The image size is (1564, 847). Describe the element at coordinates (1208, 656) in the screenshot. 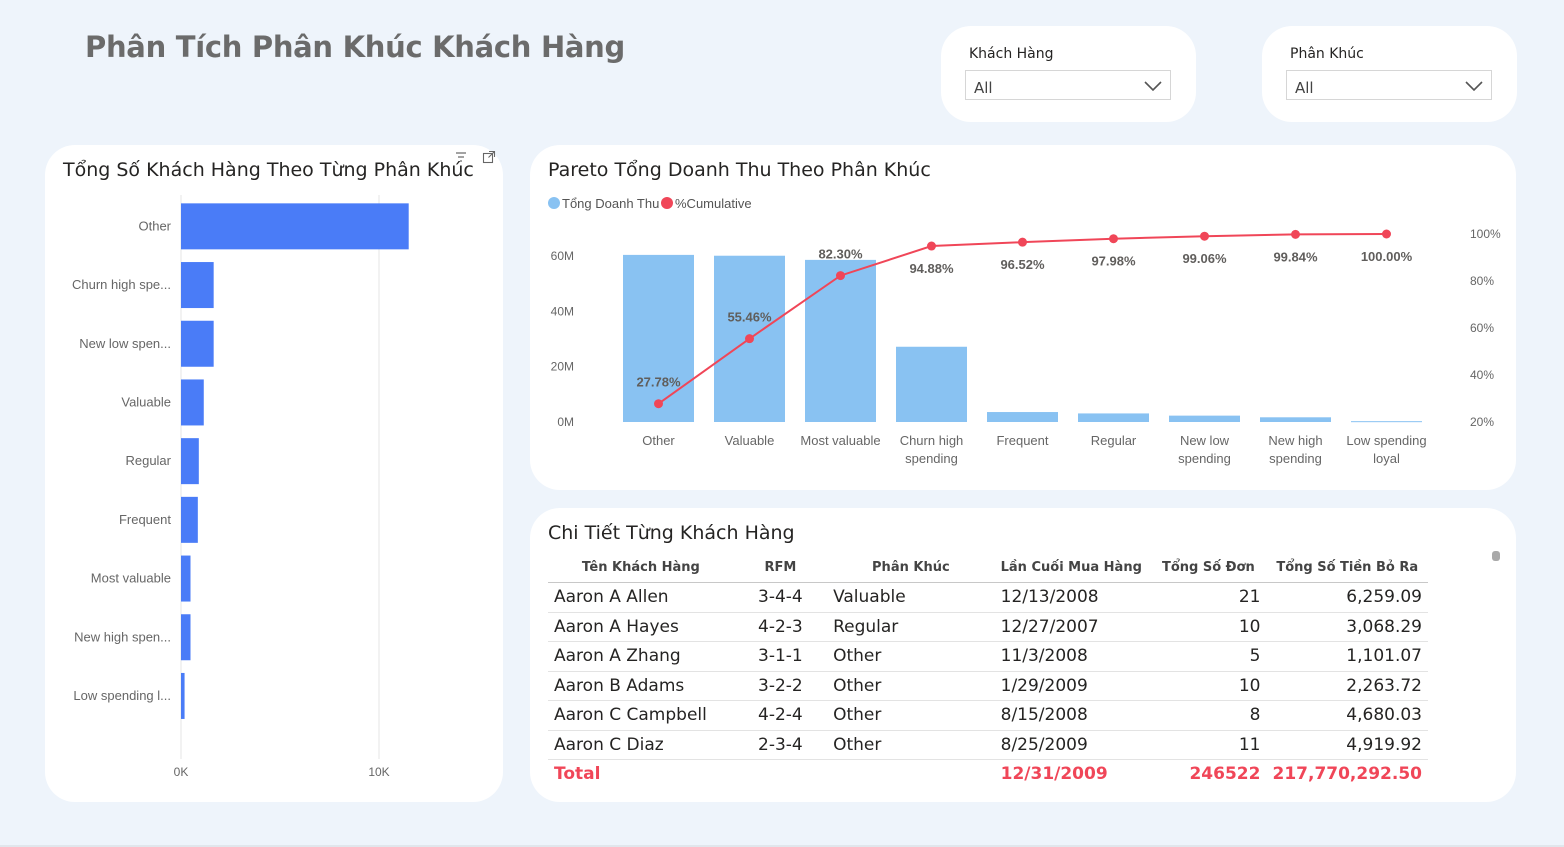

I see `table-cell: 5` at that location.